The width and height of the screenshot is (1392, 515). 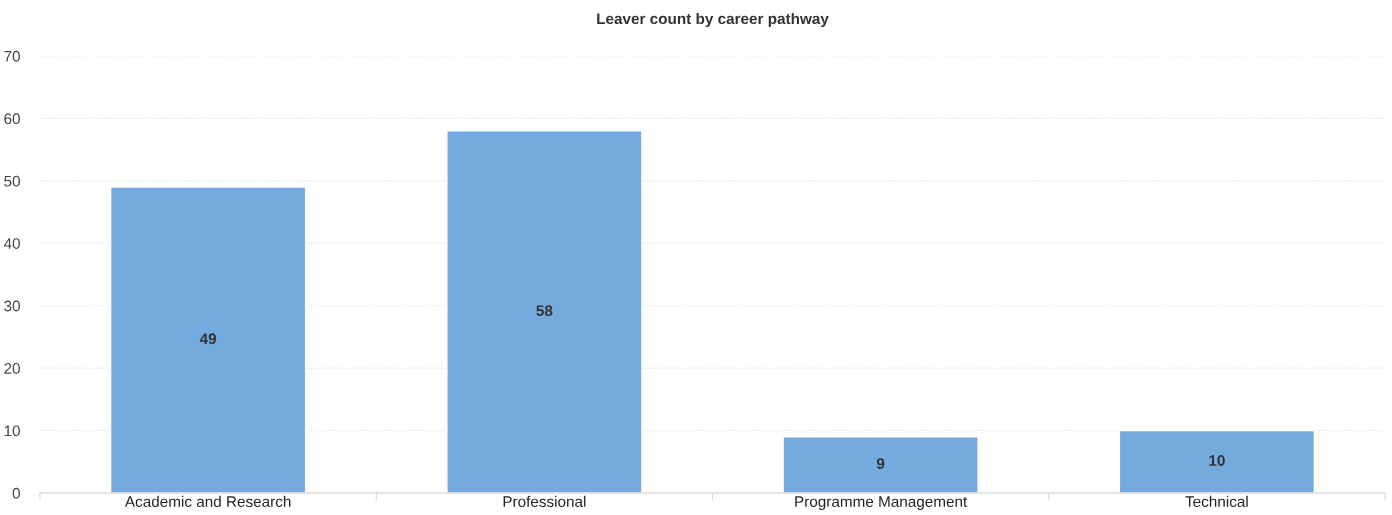 I want to click on y-tick-label: 10, so click(x=12, y=431).